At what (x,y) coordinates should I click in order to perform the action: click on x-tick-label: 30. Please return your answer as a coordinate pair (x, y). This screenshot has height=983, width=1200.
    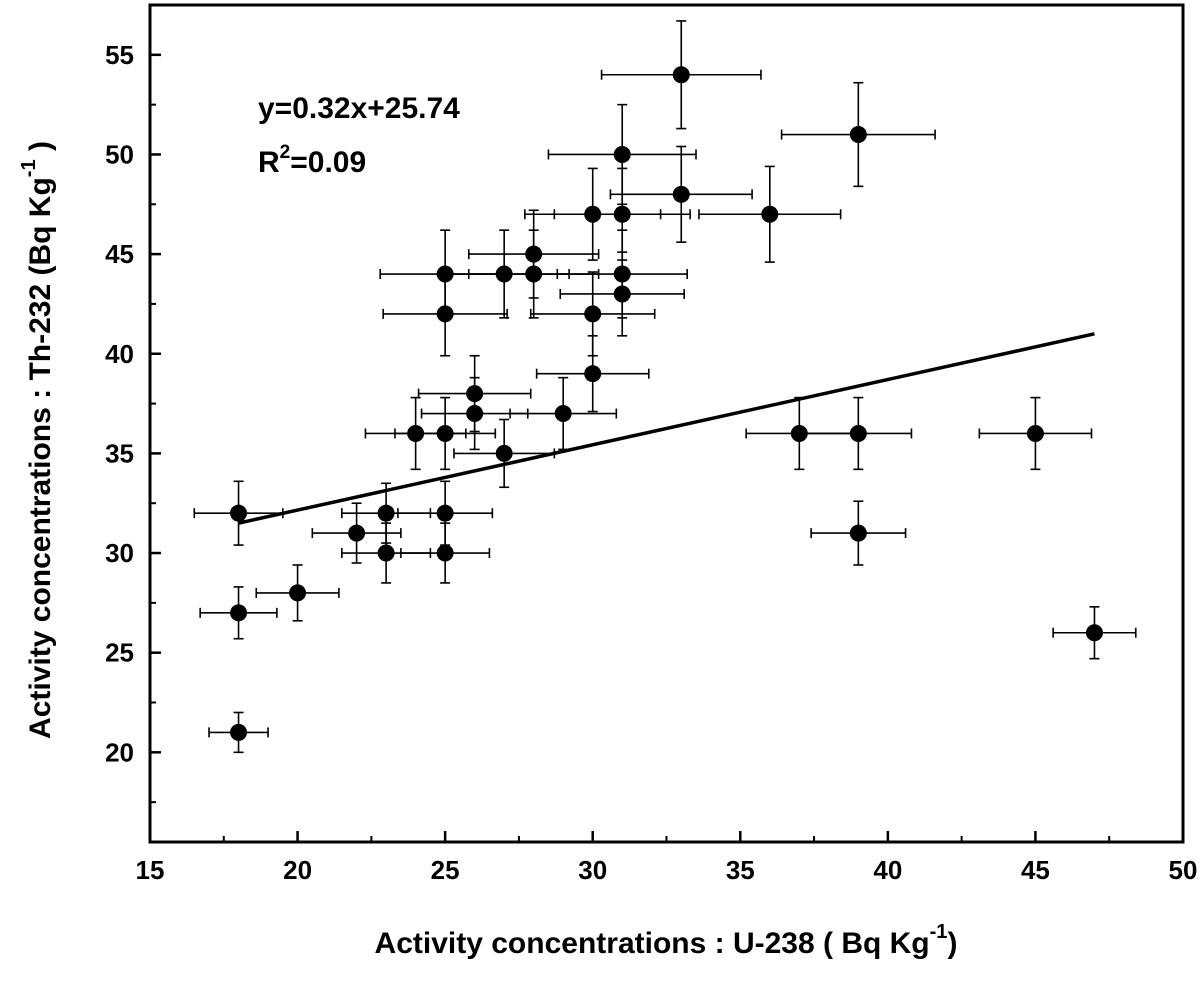
    Looking at the image, I should click on (592, 870).